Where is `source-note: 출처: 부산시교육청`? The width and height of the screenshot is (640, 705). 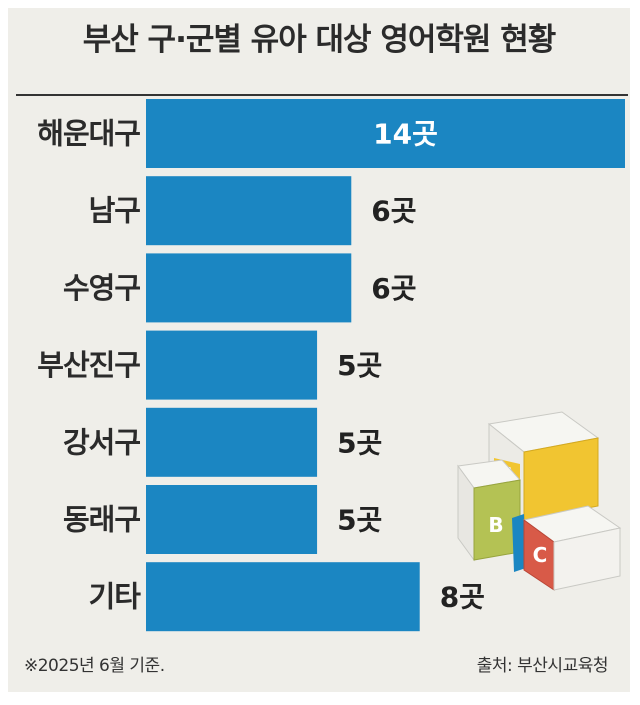 source-note: 출처: 부산시교육청 is located at coordinates (542, 666).